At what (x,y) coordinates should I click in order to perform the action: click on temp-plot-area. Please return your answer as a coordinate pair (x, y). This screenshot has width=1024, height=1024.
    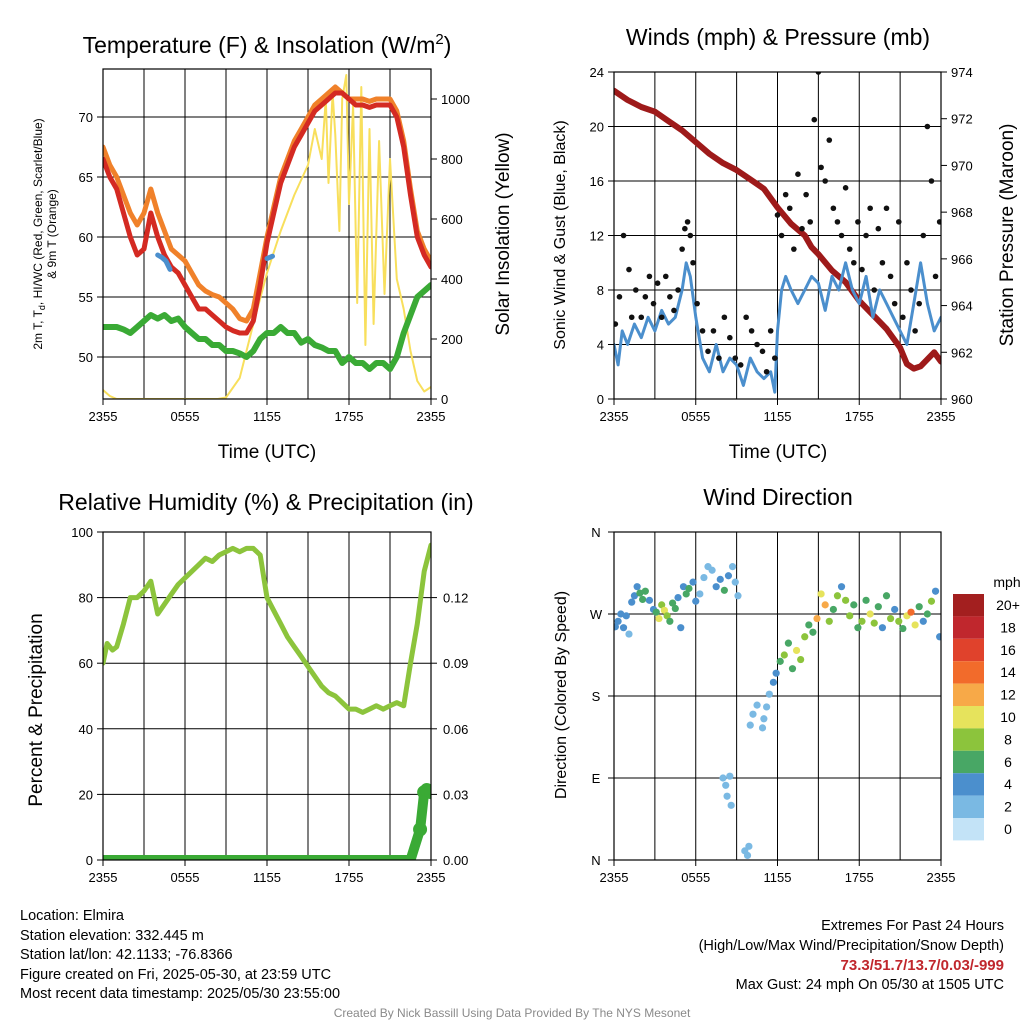
    Looking at the image, I should click on (267, 236).